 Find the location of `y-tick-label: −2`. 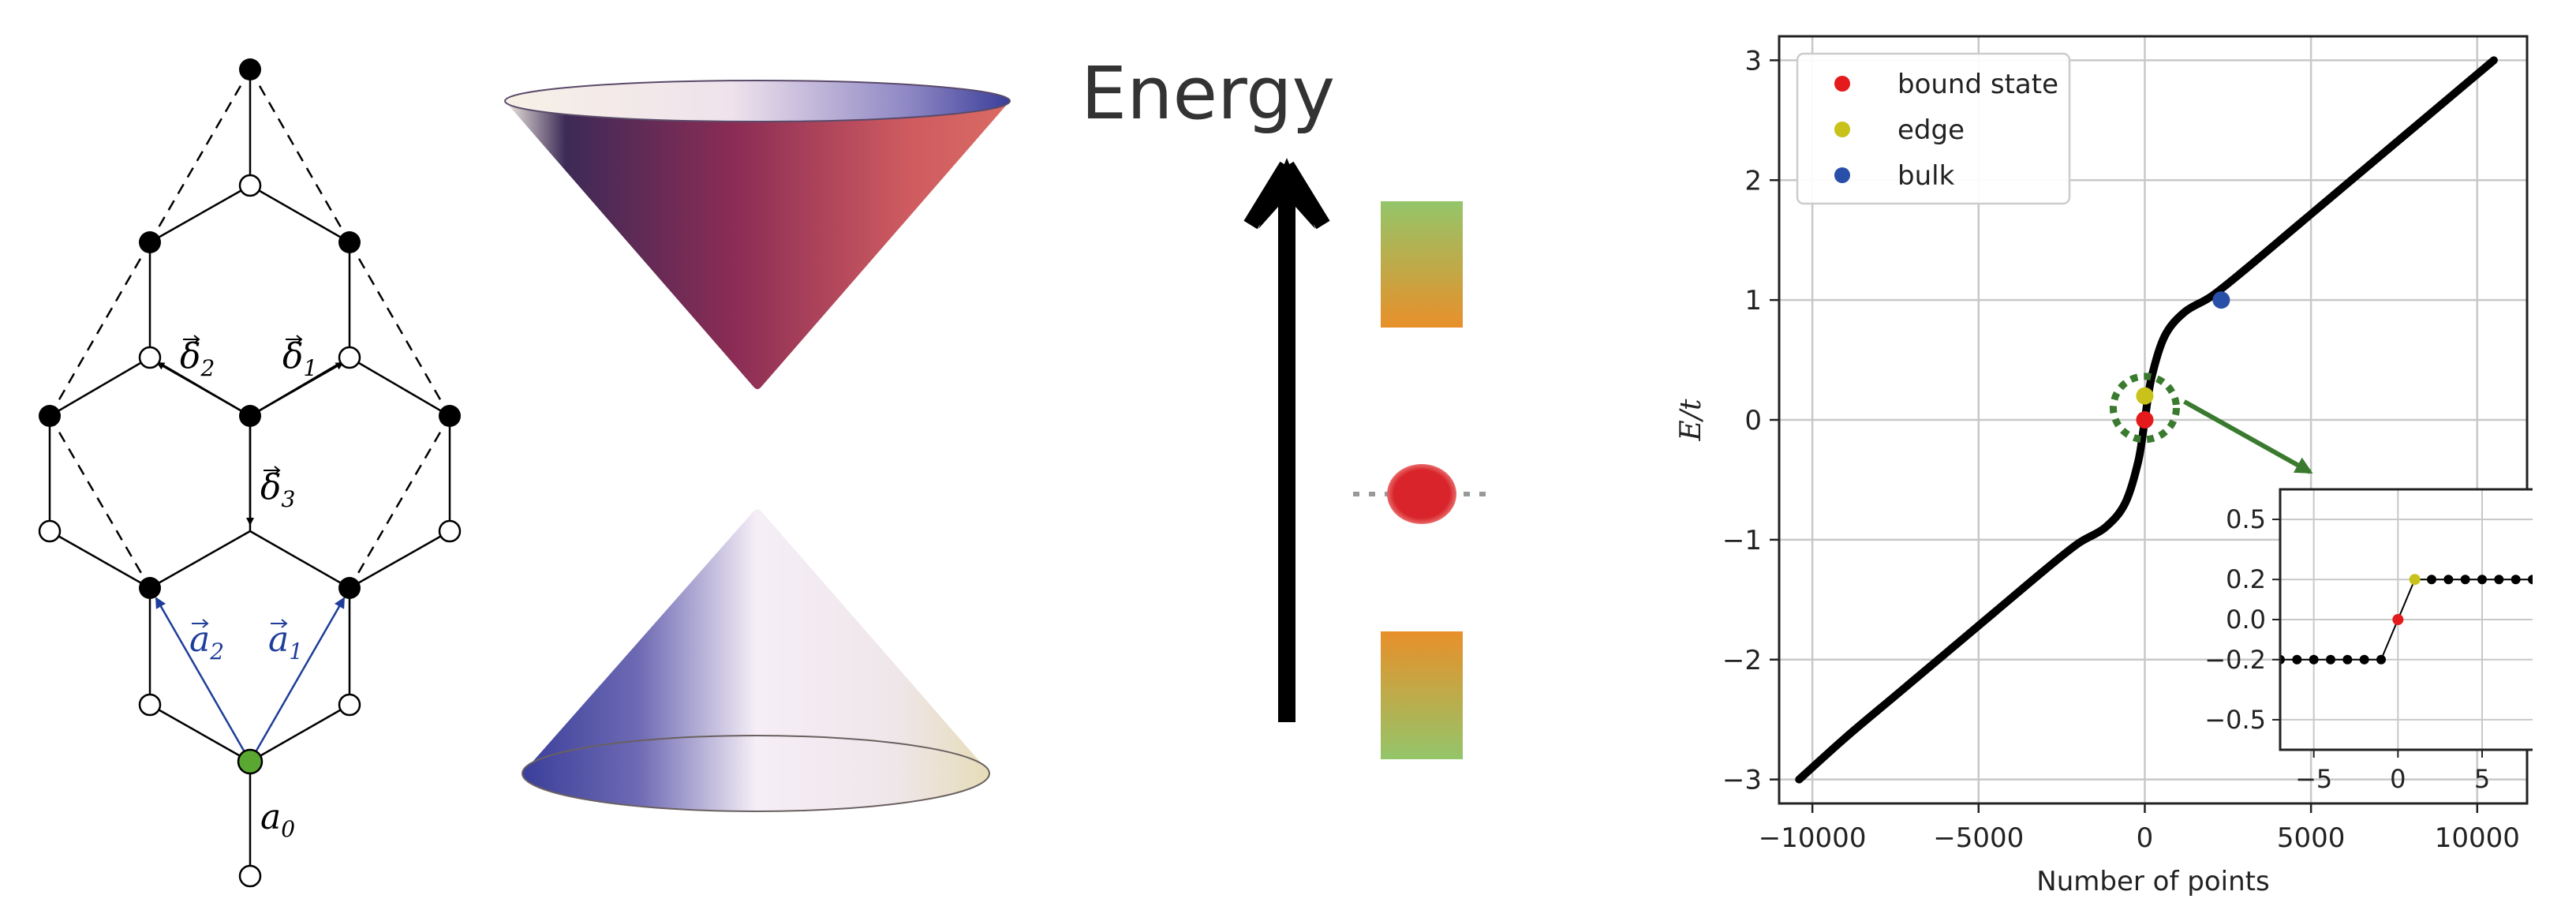

y-tick-label: −2 is located at coordinates (1742, 660).